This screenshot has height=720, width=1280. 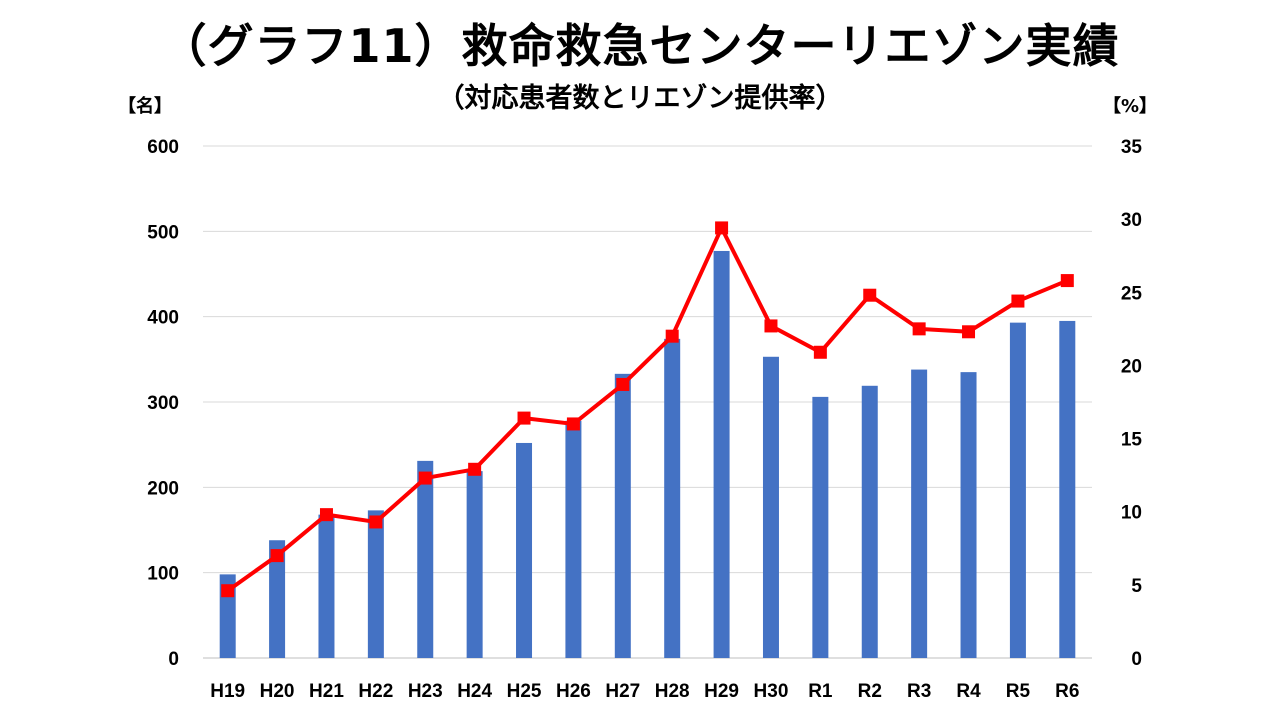 What do you see at coordinates (163, 232) in the screenshot?
I see `left-tick-label: 500` at bounding box center [163, 232].